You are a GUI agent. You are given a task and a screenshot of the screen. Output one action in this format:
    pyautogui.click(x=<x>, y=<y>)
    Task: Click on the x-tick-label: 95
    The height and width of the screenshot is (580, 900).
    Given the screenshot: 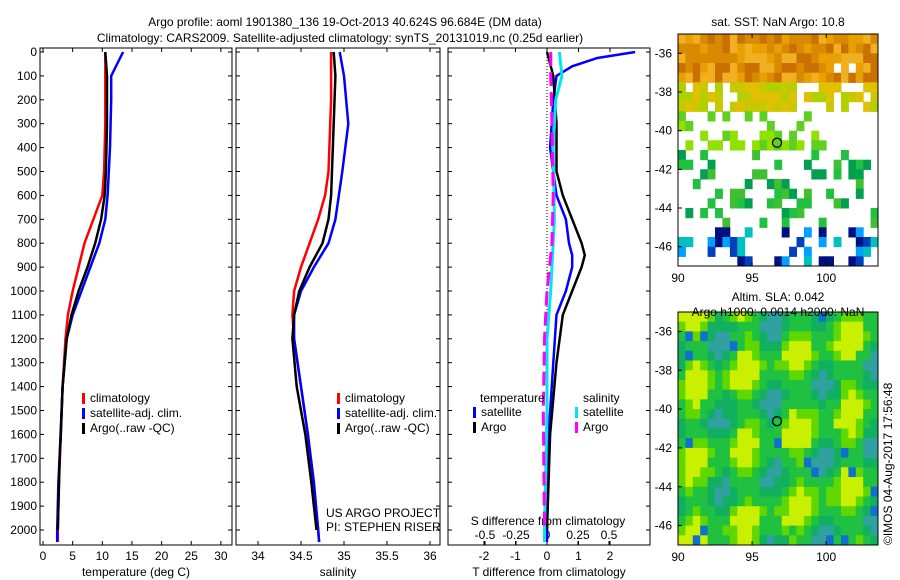 What is the action you would take?
    pyautogui.click(x=752, y=278)
    